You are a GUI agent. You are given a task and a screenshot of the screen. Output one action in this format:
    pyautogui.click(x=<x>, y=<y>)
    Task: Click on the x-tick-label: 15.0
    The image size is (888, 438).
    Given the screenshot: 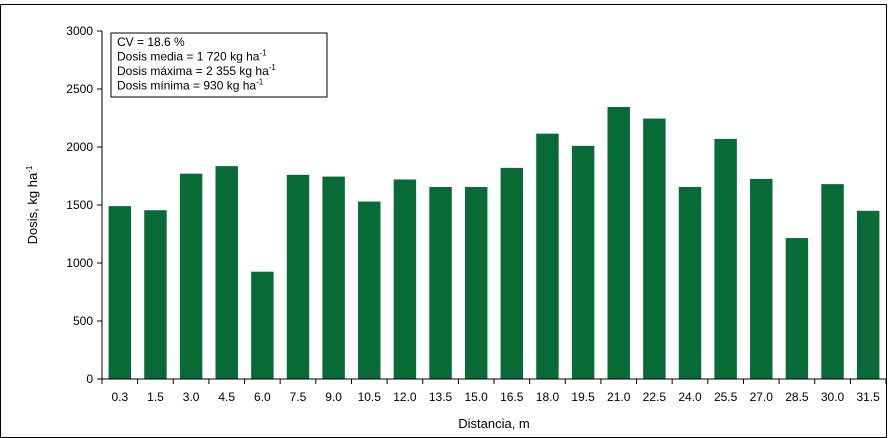 What is the action you would take?
    pyautogui.click(x=477, y=397)
    